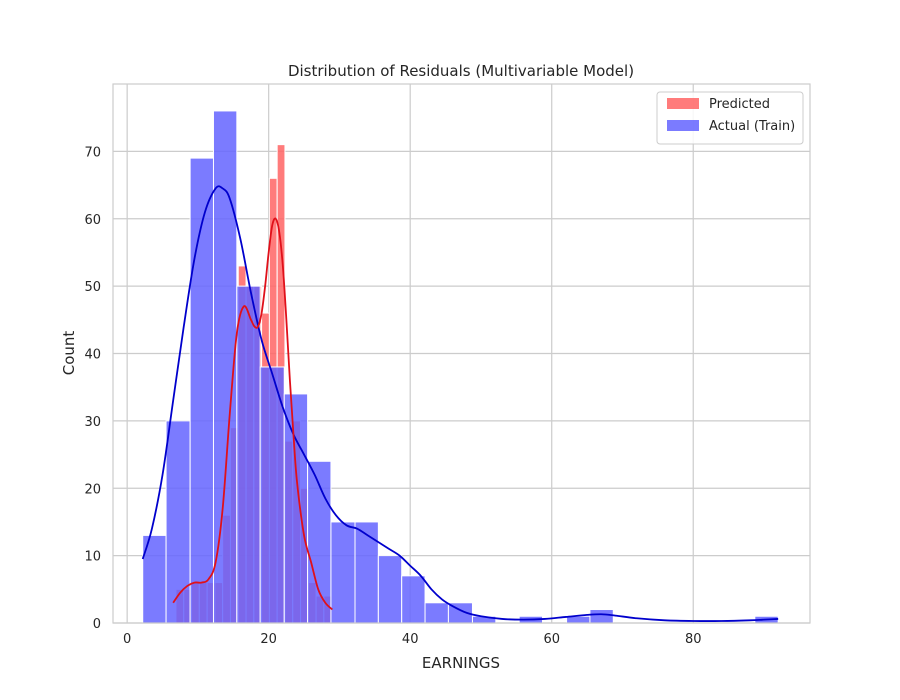 This screenshot has height=700, width=900. What do you see at coordinates (92, 355) in the screenshot?
I see `y-tick-label: 40` at bounding box center [92, 355].